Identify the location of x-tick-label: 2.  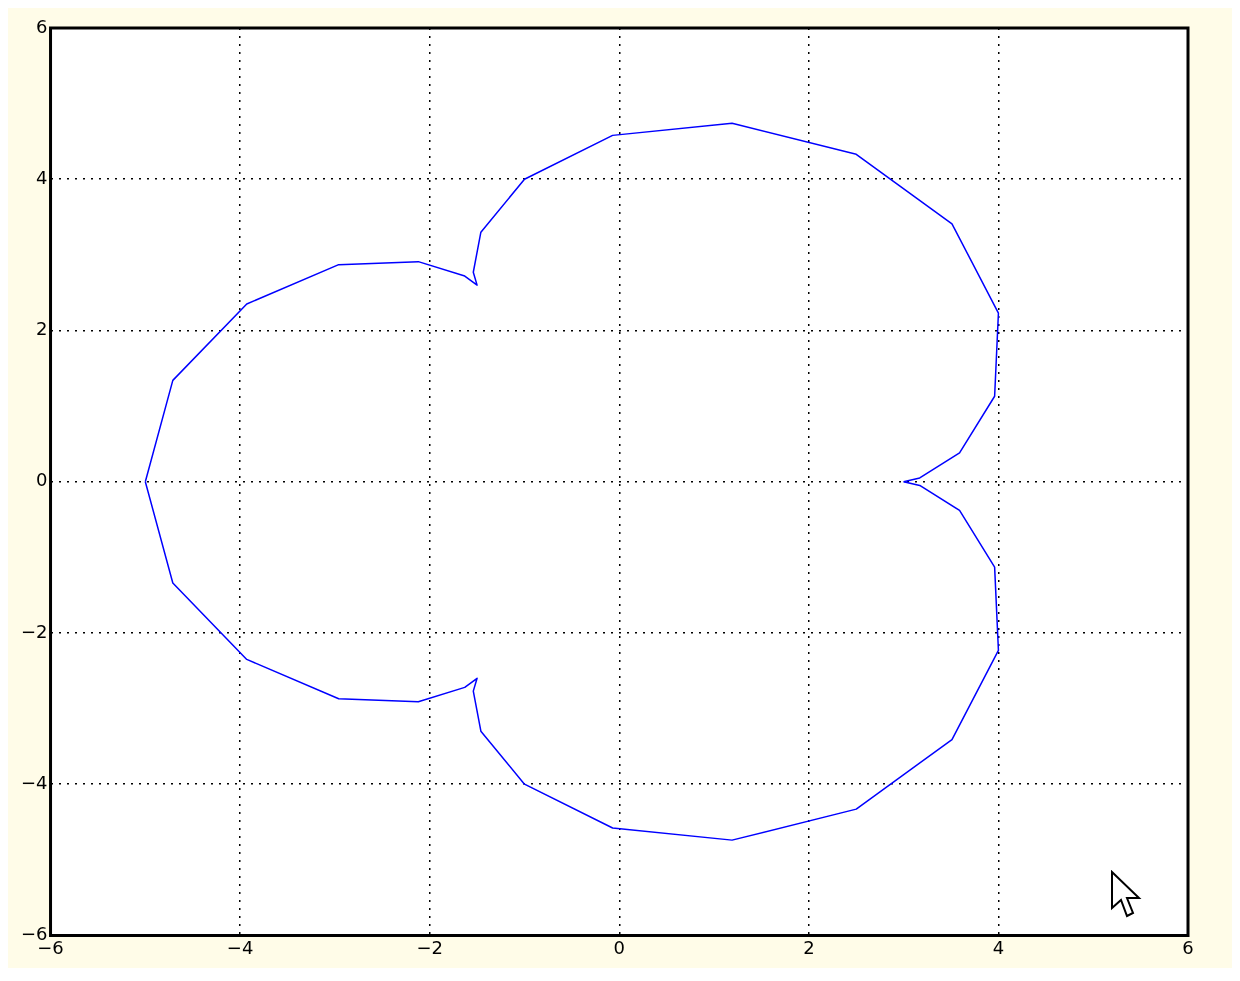
(809, 947).